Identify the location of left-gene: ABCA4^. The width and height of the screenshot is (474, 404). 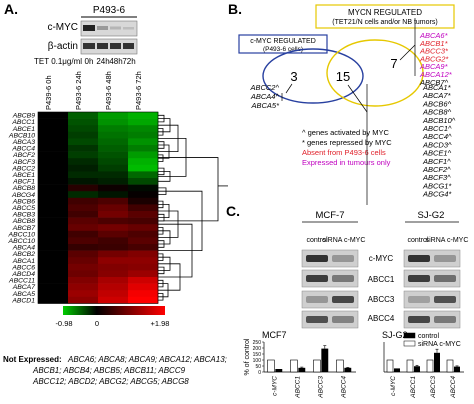
(265, 96).